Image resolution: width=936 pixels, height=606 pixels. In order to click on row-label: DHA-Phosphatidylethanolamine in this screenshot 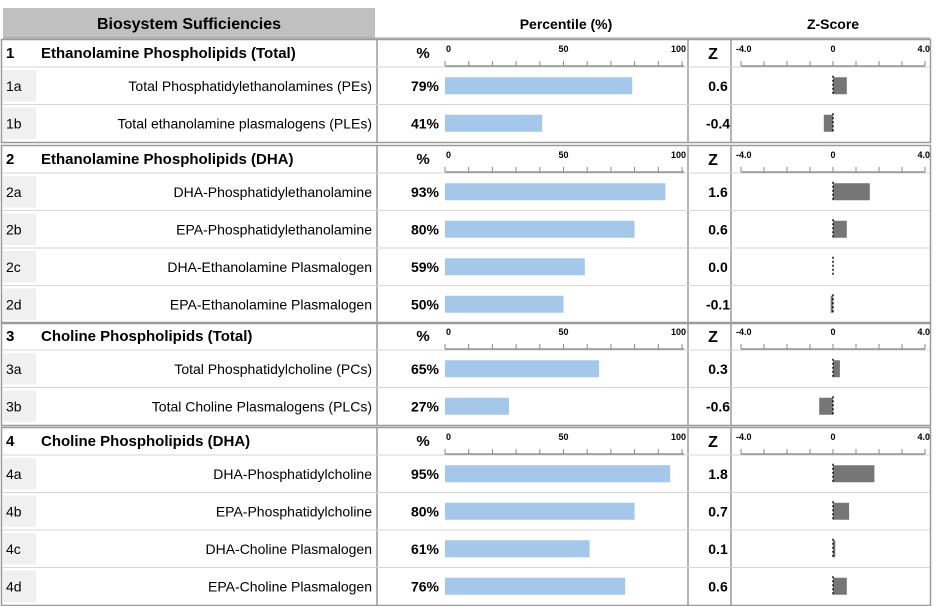, I will do `click(273, 192)`.